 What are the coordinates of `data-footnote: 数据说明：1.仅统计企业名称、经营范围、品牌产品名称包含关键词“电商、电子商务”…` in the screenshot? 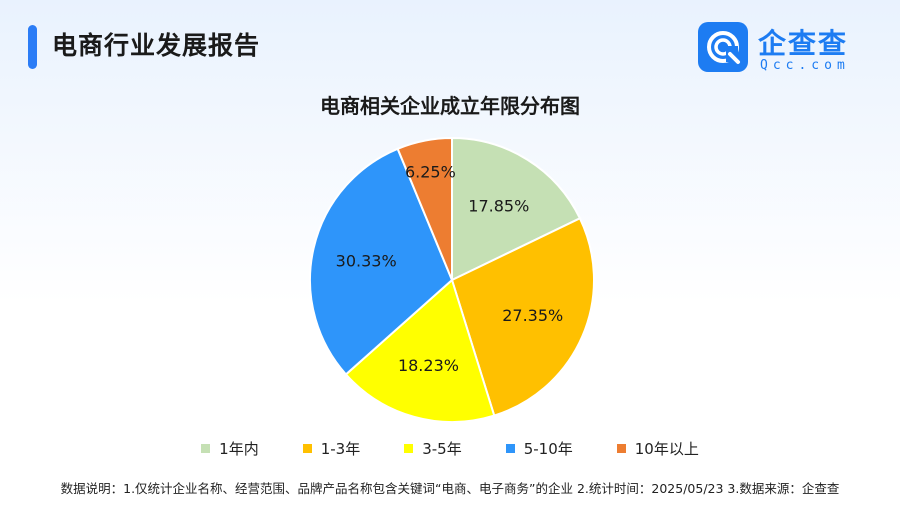 It's located at (450, 488).